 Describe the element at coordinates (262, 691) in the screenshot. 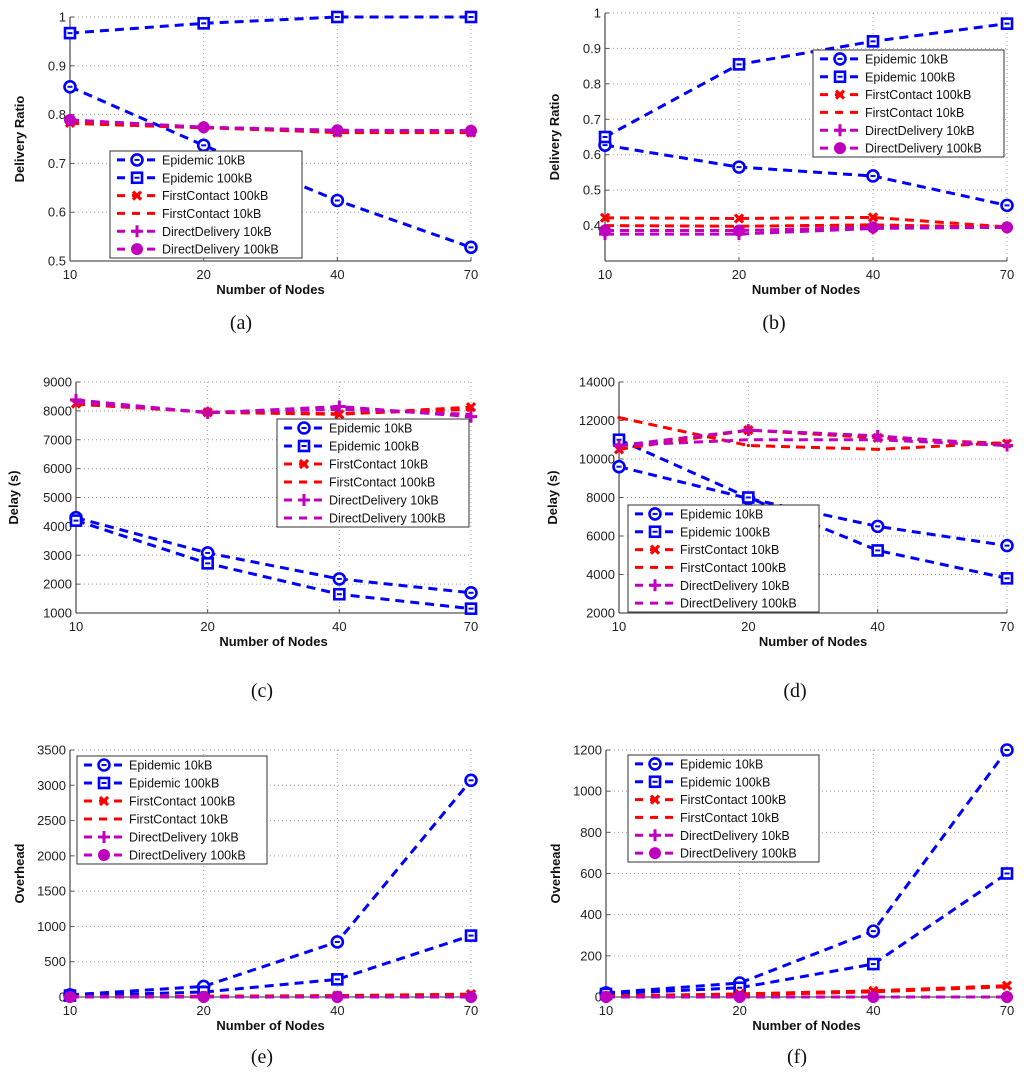

I see `panel-label: (c)` at that location.